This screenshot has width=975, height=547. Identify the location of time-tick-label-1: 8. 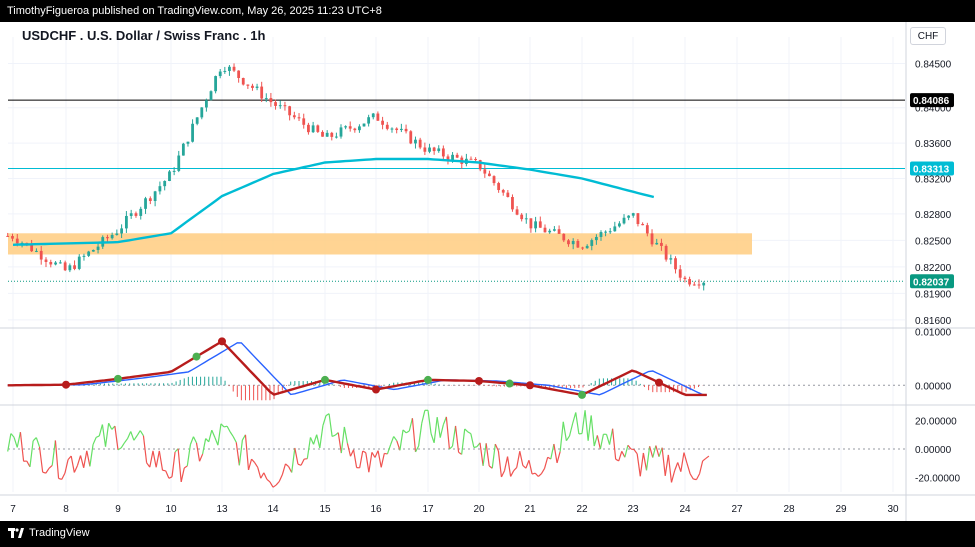
(66, 509).